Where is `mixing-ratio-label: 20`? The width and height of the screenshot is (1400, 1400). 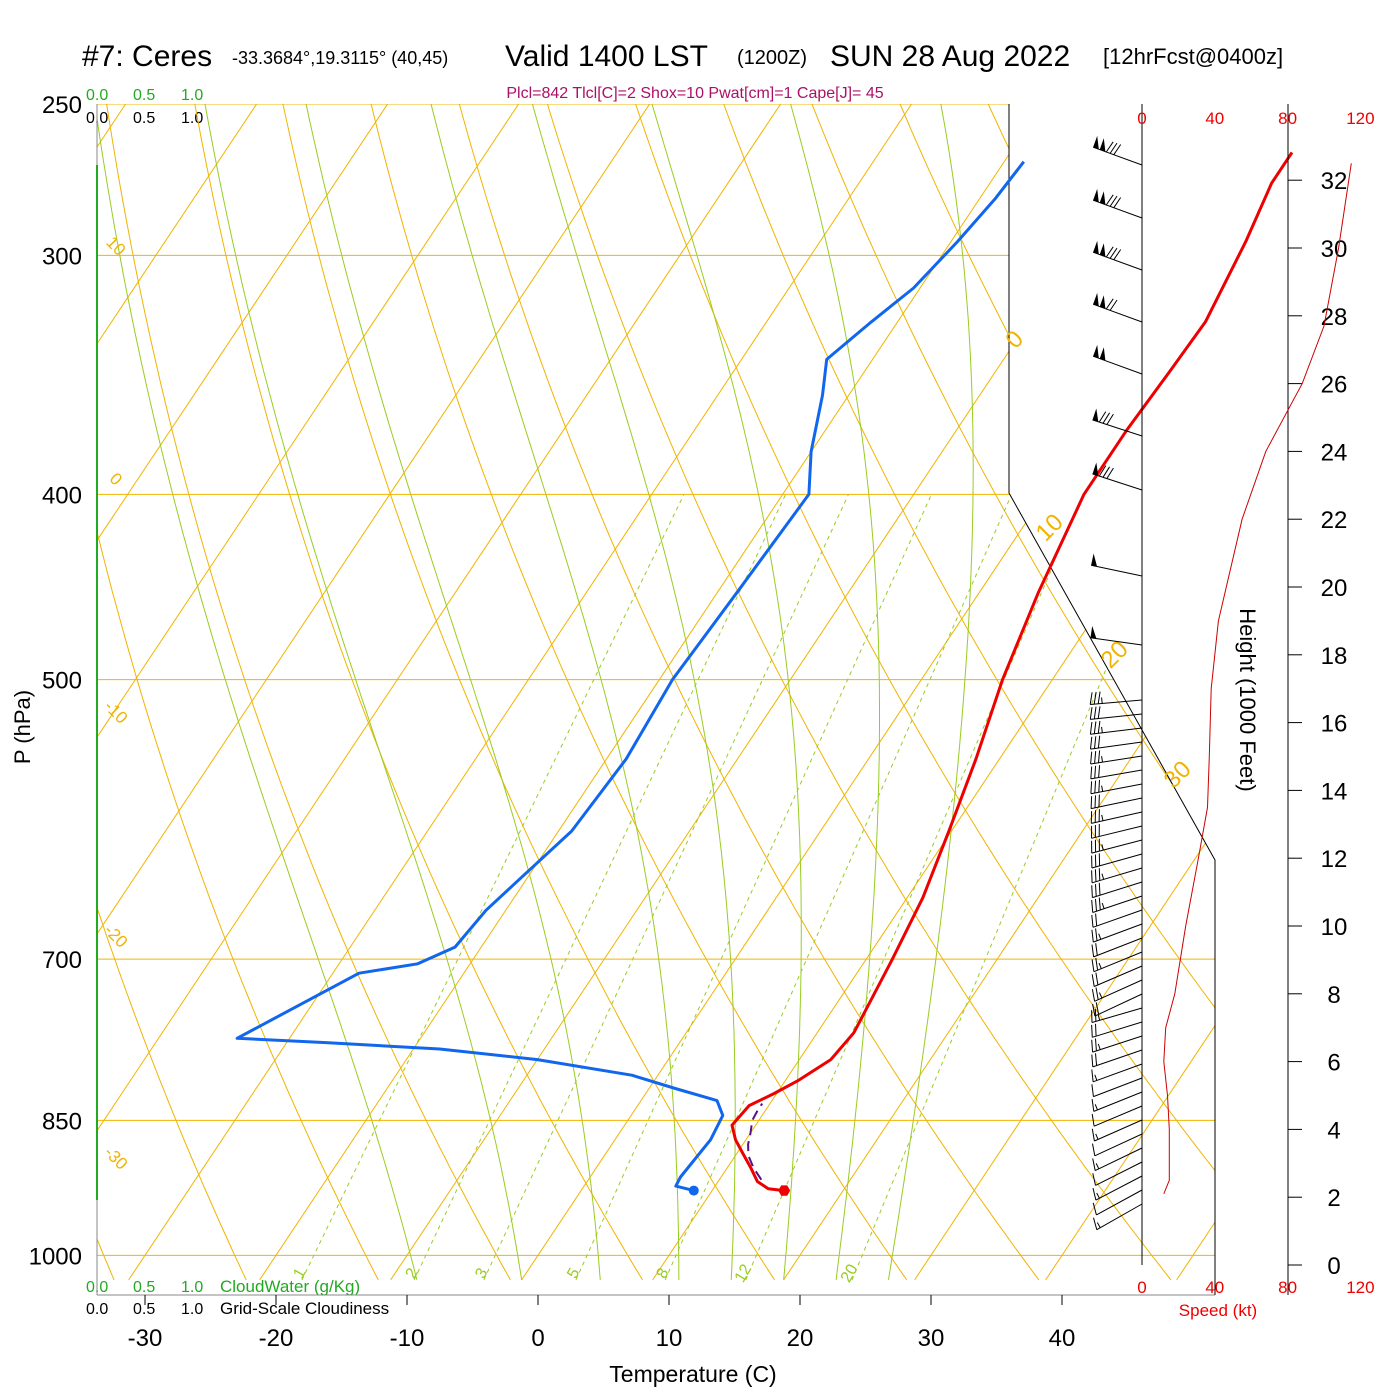 mixing-ratio-label: 20 is located at coordinates (850, 1274).